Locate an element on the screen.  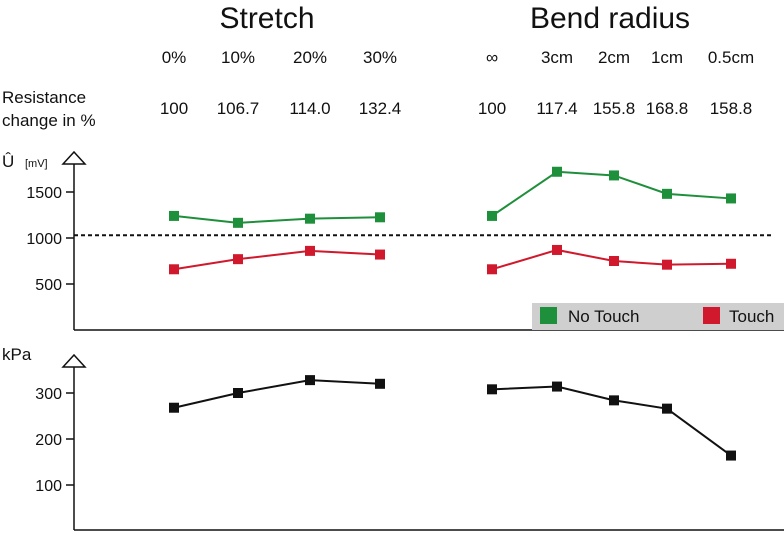
legend-label-no-touch: No Touch is located at coordinates (604, 316).